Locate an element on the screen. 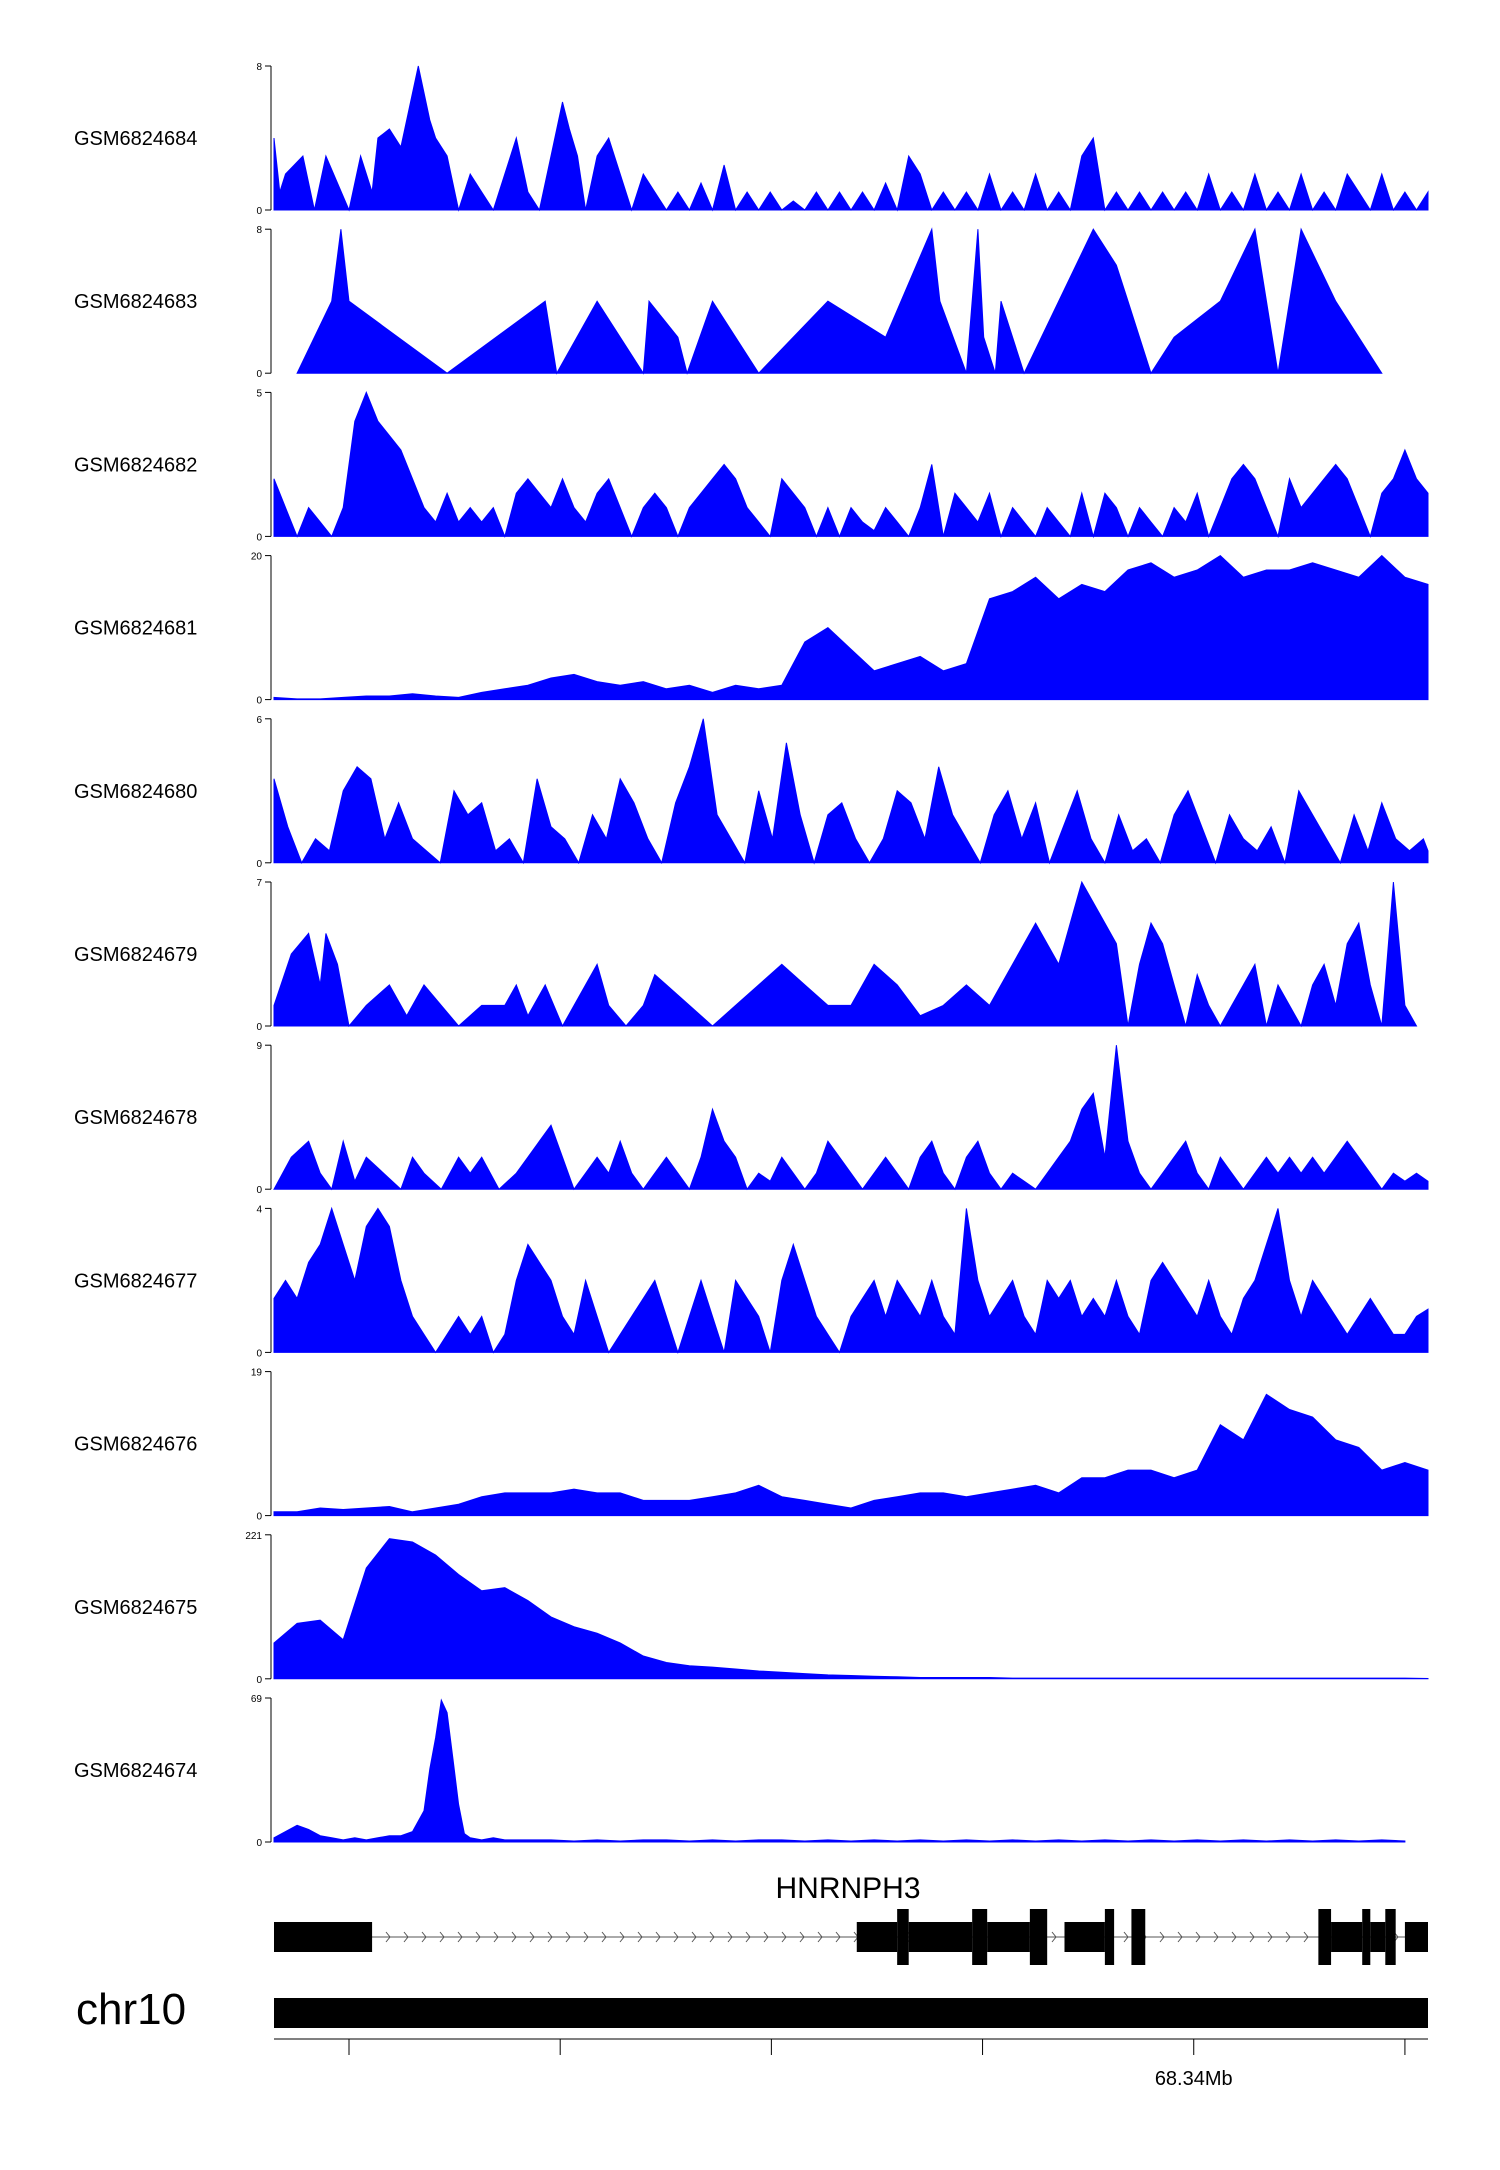 The image size is (1500, 2170). gene-annotation-track: HNRNPH3 is located at coordinates (851, 1918).